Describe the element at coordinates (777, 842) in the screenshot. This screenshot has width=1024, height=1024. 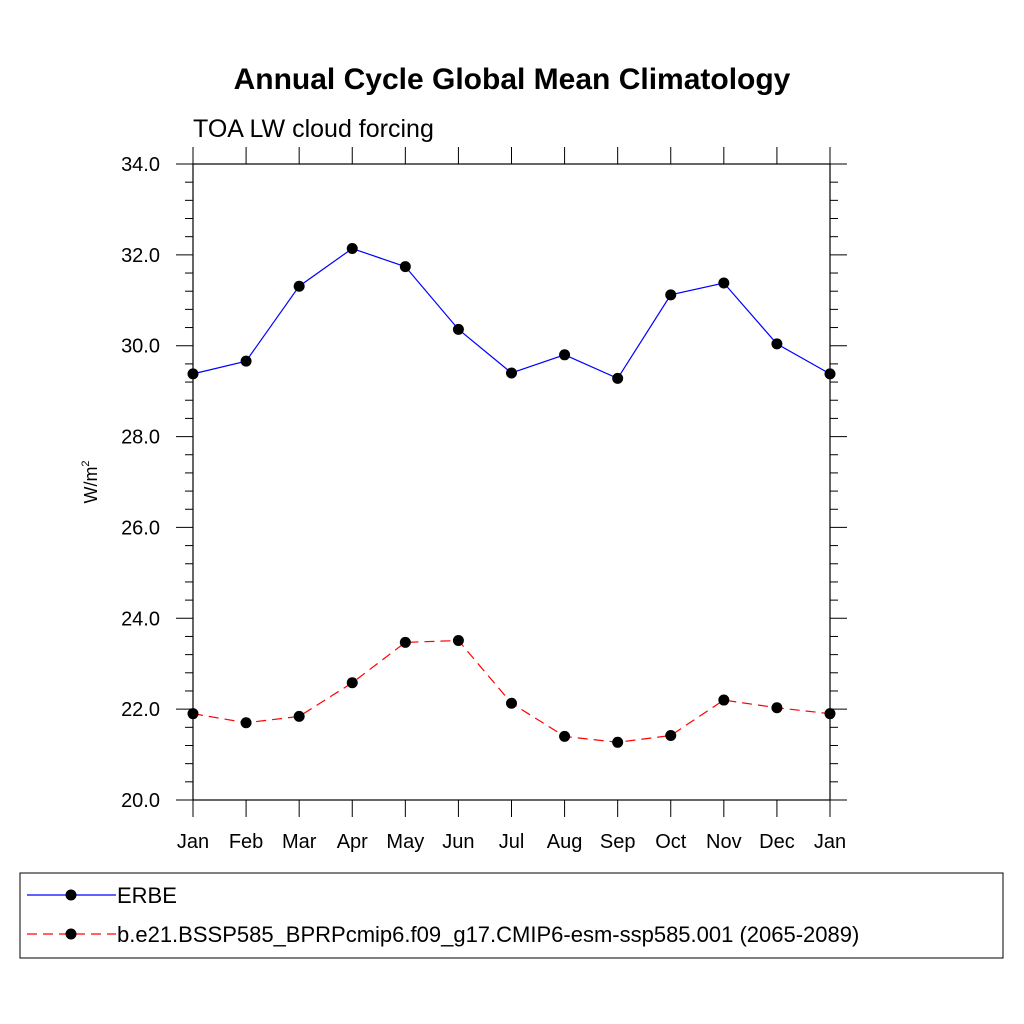
I see `x-tick-label: Dec` at that location.